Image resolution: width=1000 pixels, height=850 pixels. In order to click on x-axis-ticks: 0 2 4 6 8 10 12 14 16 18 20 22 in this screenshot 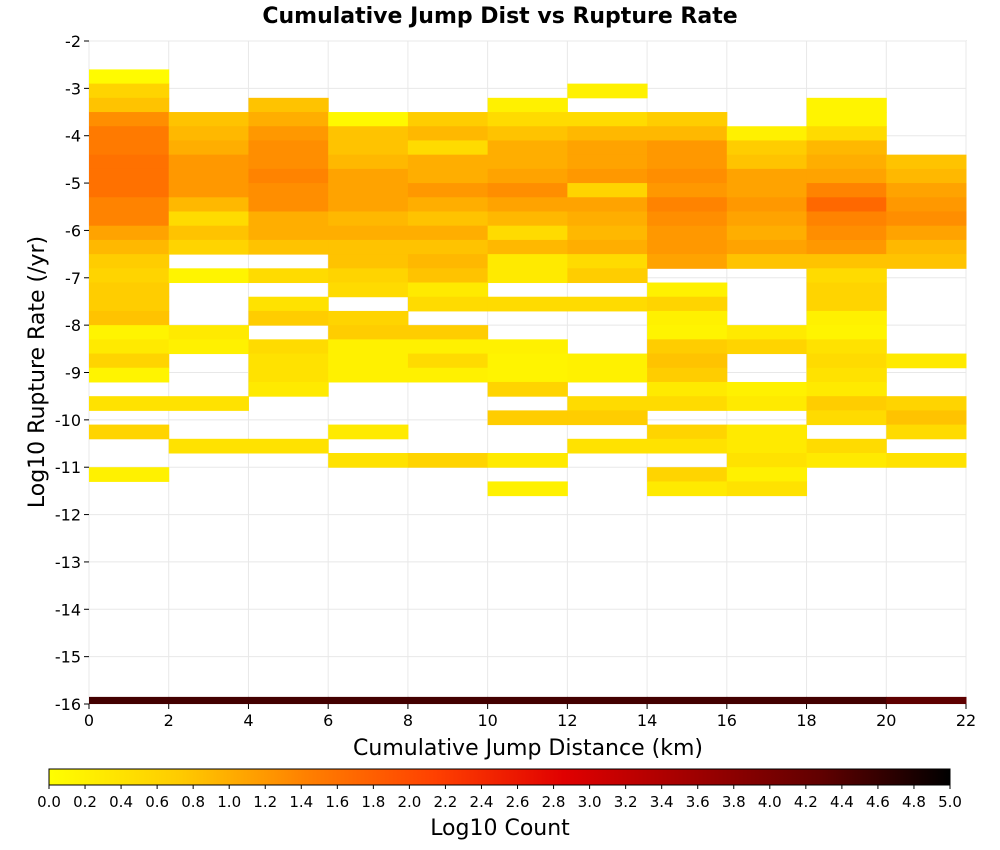, I will do `click(530, 717)`.